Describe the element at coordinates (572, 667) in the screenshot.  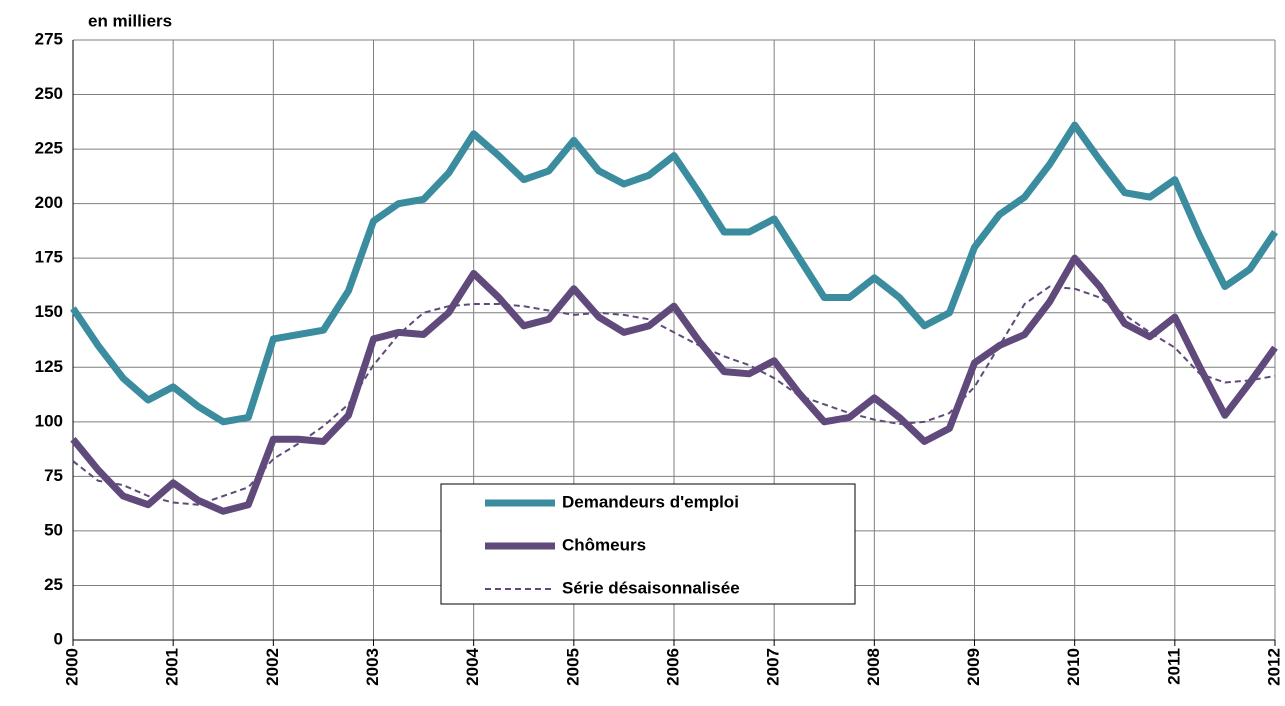
I see `x-tick-label: 2005` at that location.